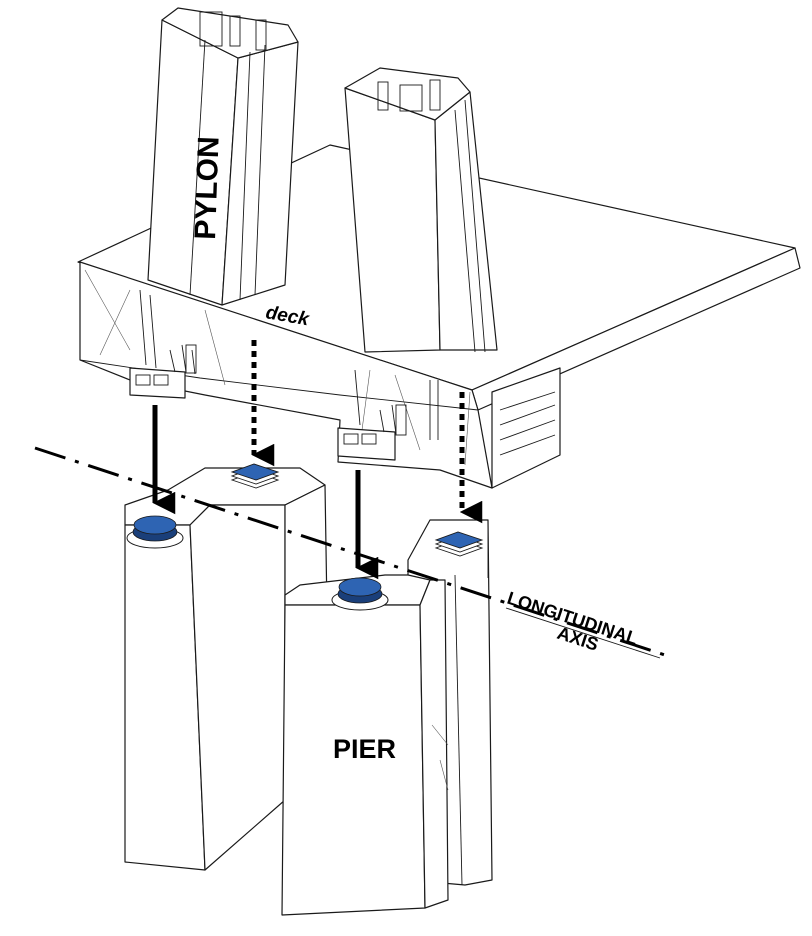 This screenshot has width=812, height=936. I want to click on bearing-elastomeric-left, so click(255, 476).